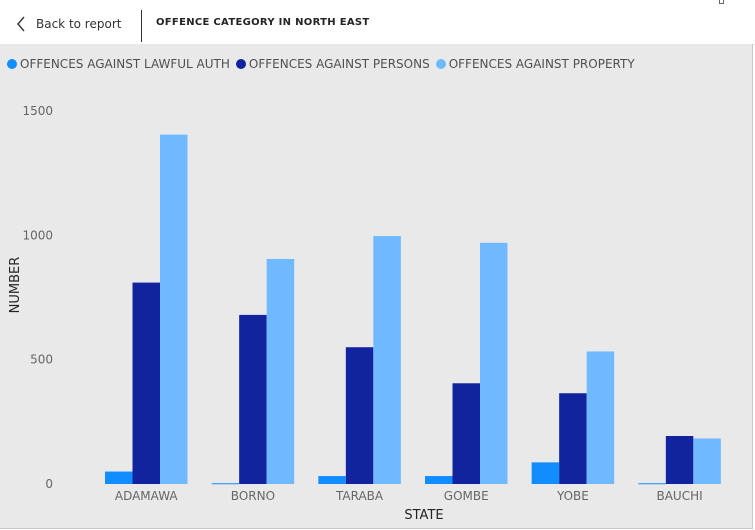 The image size is (755, 530). What do you see at coordinates (466, 496) in the screenshot?
I see `x-tick-label-gombe: GOMBE` at bounding box center [466, 496].